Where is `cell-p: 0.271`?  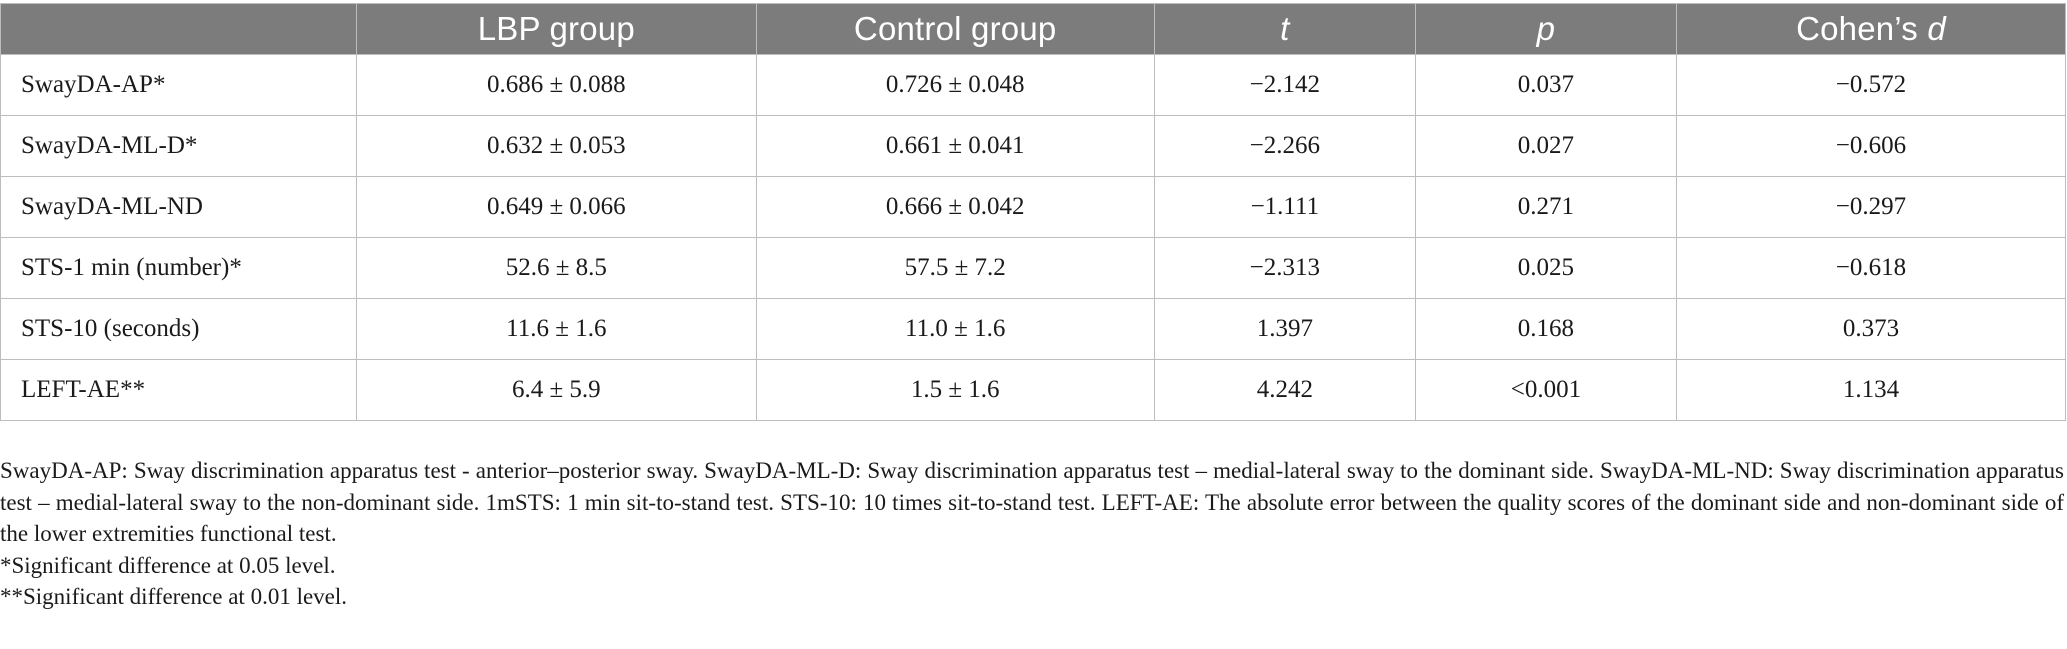 cell-p: 0.271 is located at coordinates (1545, 207).